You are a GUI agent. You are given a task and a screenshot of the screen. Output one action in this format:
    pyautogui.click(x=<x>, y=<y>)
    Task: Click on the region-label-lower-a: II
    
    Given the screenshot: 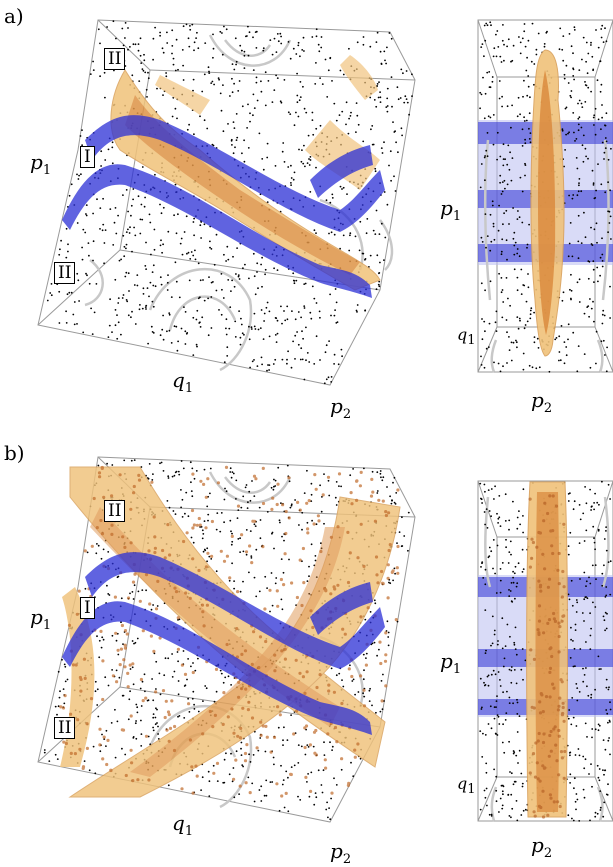 What is the action you would take?
    pyautogui.click(x=65, y=273)
    